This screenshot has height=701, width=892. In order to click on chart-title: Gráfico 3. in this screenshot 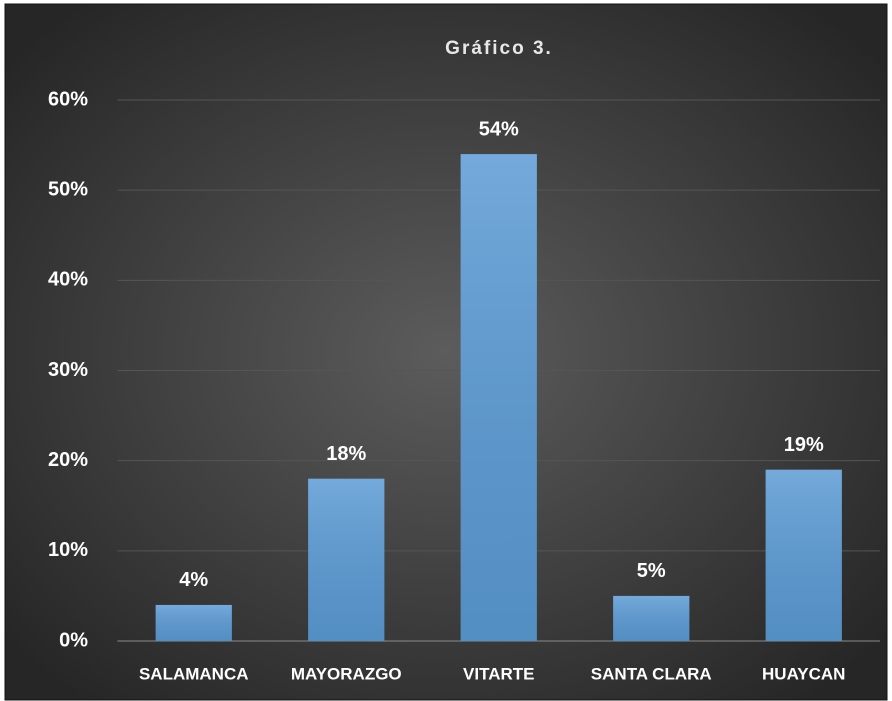, I will do `click(499, 48)`.